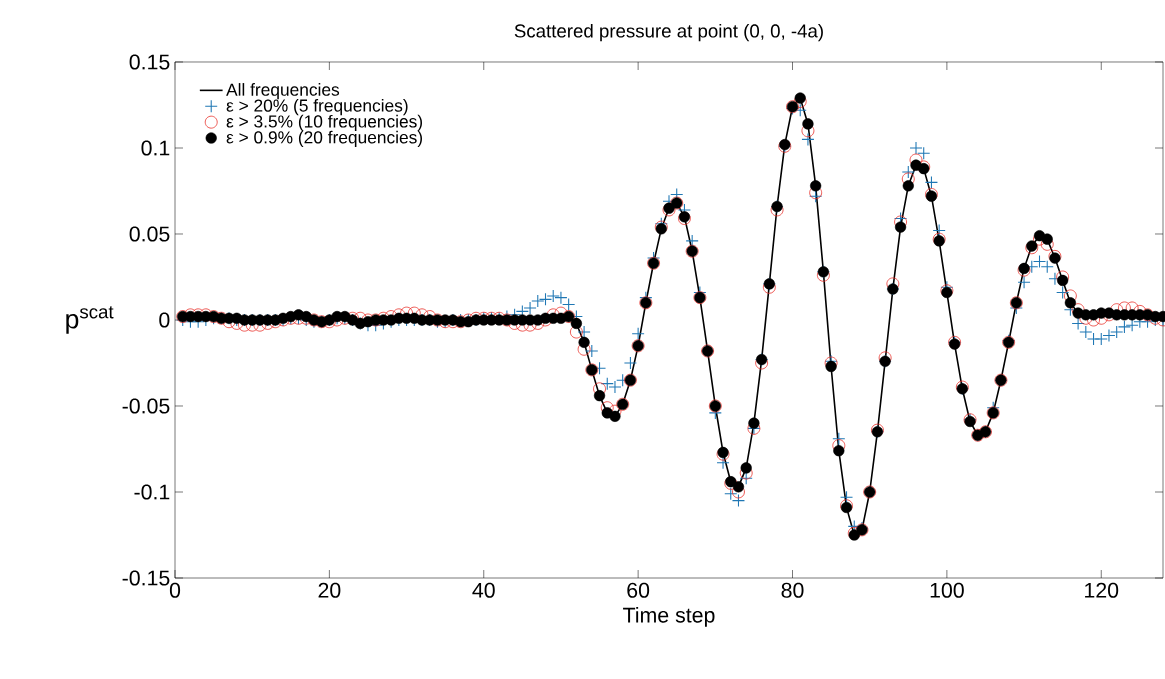 This screenshot has width=1165, height=679. Describe the element at coordinates (149, 234) in the screenshot. I see `y-tick-label: 0.05` at that location.